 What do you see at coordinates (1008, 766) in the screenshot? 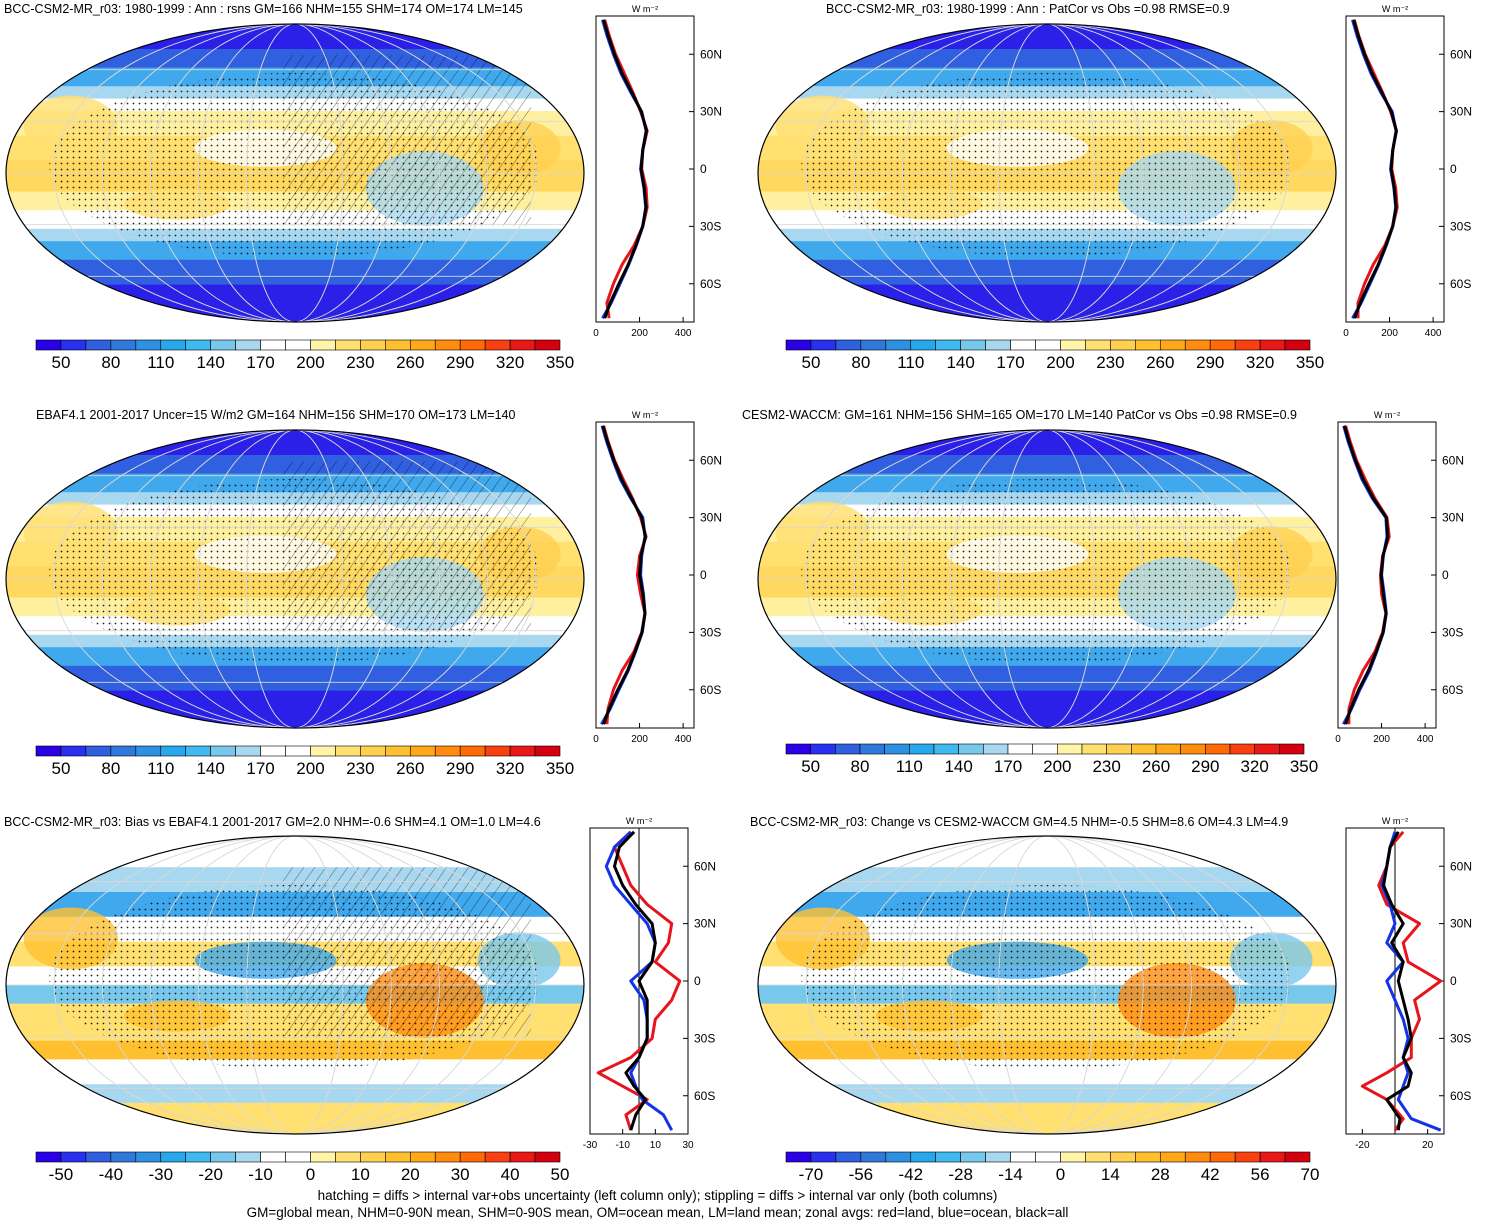
I see `colorbar-label: 170` at bounding box center [1008, 766].